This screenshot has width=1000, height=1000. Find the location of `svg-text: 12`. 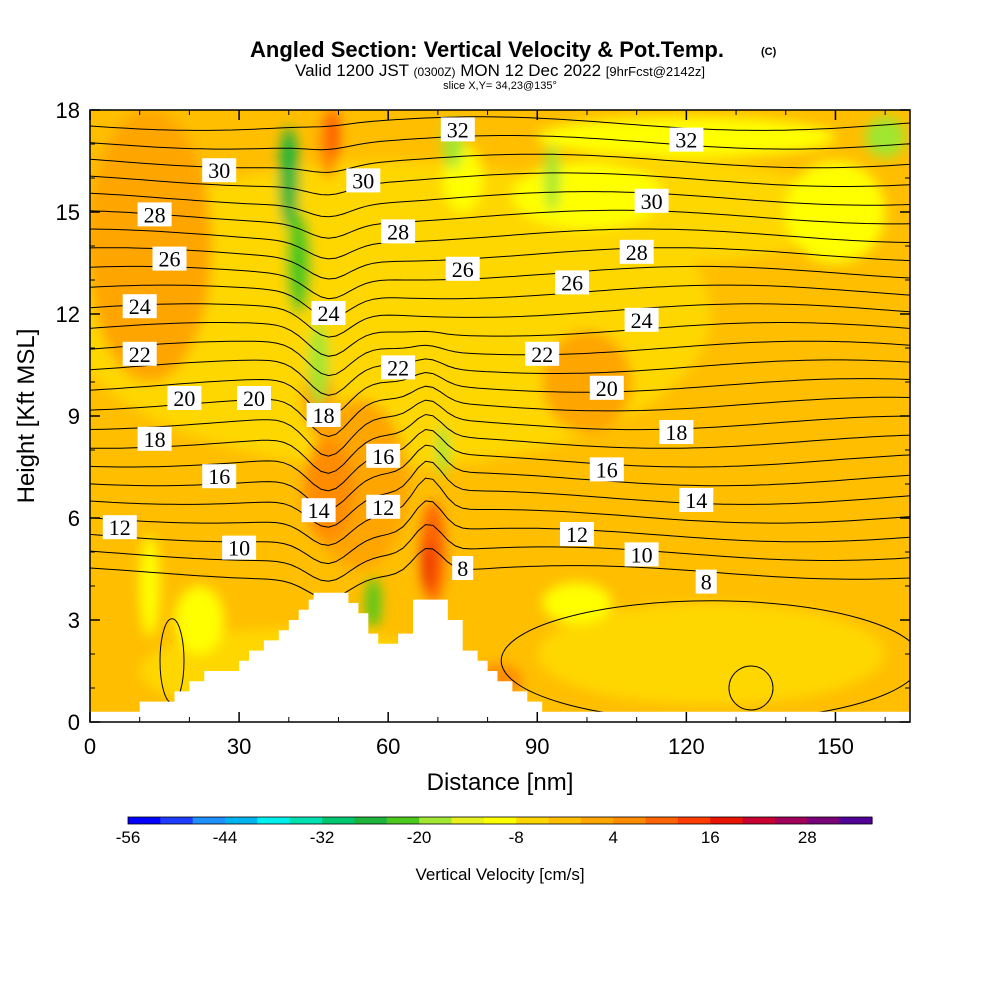

svg-text: 12 is located at coordinates (577, 534).